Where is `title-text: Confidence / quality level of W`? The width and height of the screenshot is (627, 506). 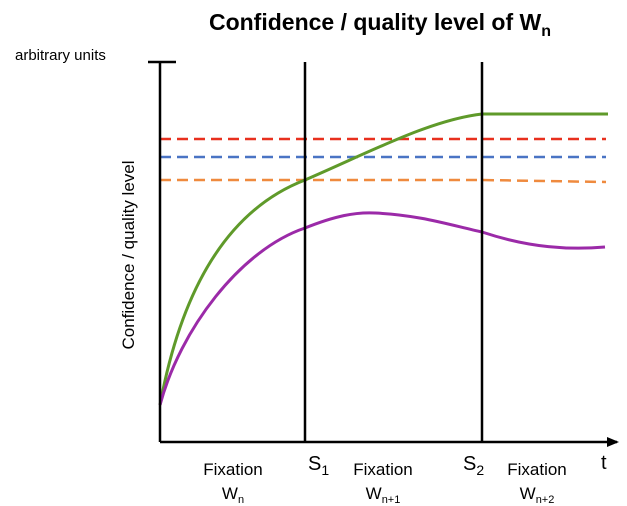
title-text: Confidence / quality level of W is located at coordinates (375, 22).